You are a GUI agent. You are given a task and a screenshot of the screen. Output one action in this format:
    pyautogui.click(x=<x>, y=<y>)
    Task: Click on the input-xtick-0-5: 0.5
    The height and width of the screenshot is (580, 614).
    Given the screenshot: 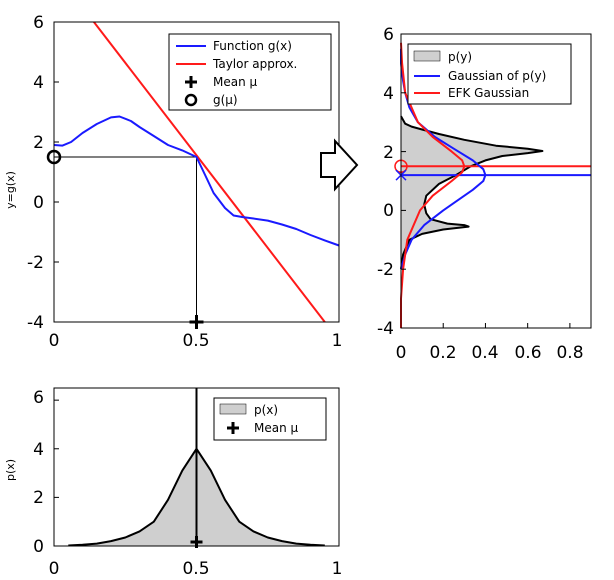 What is the action you would take?
    pyautogui.click(x=195, y=569)
    